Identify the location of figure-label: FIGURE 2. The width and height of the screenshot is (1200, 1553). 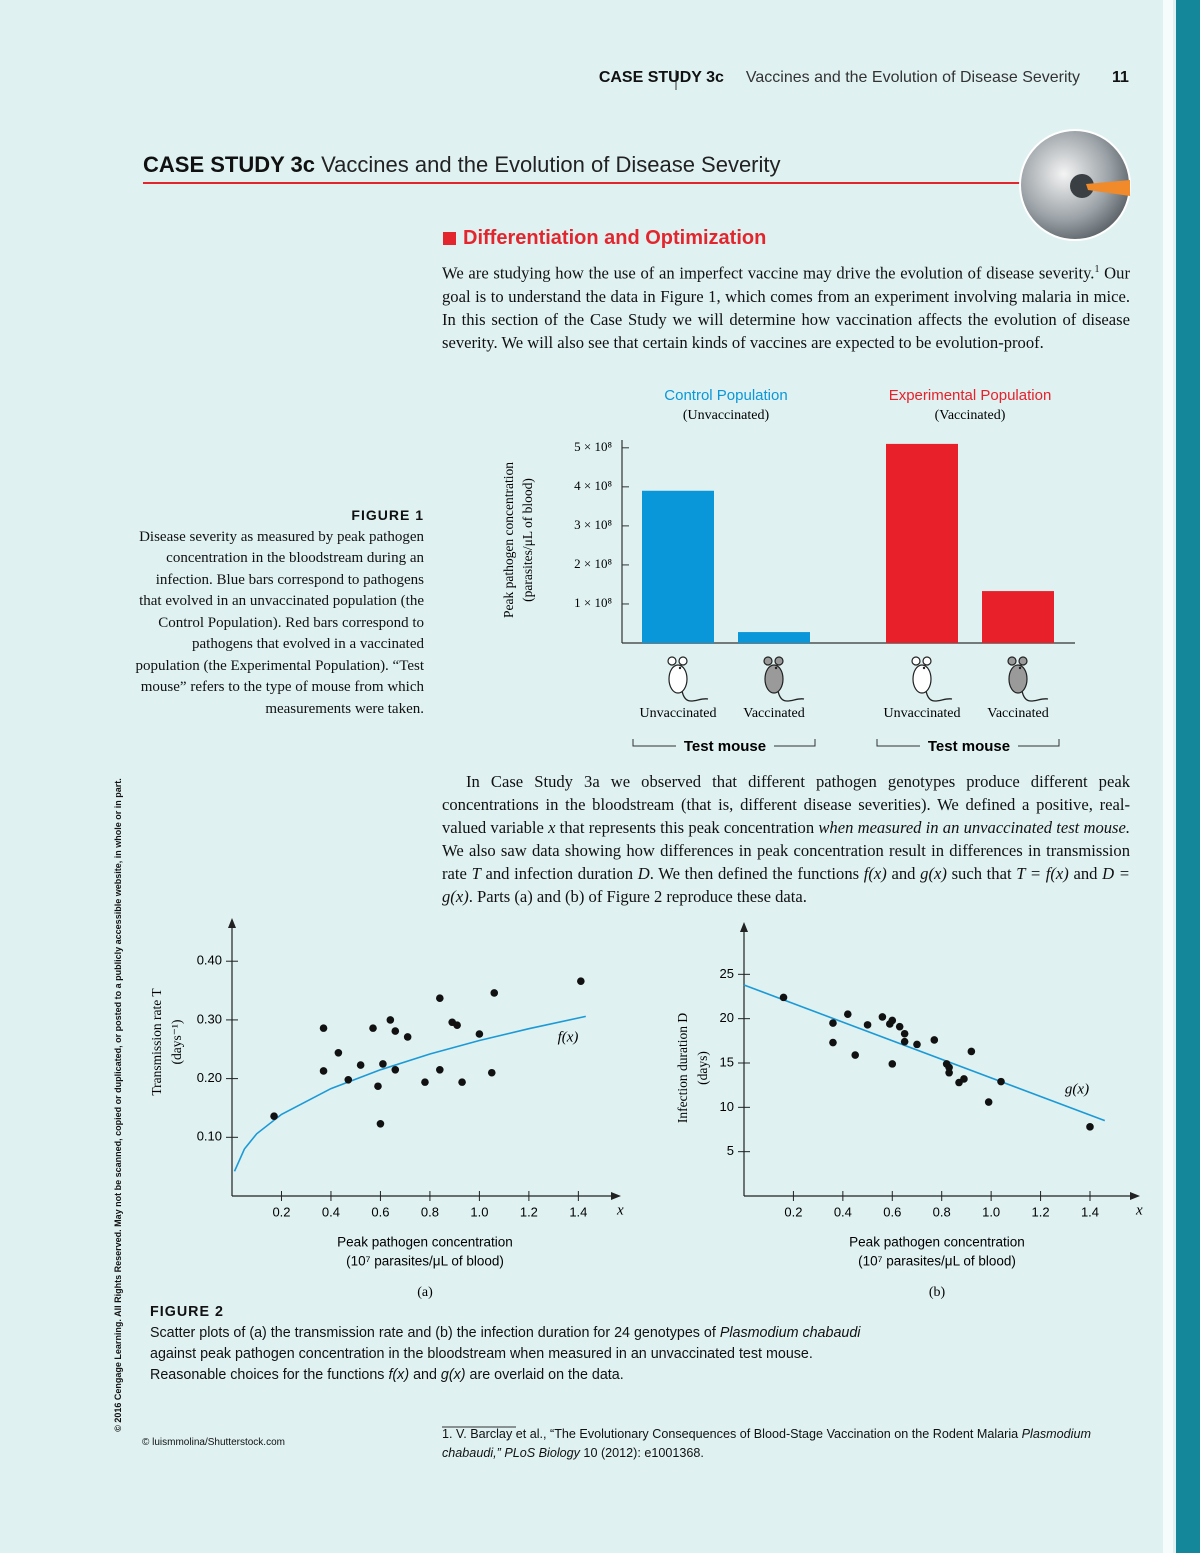
(187, 1312).